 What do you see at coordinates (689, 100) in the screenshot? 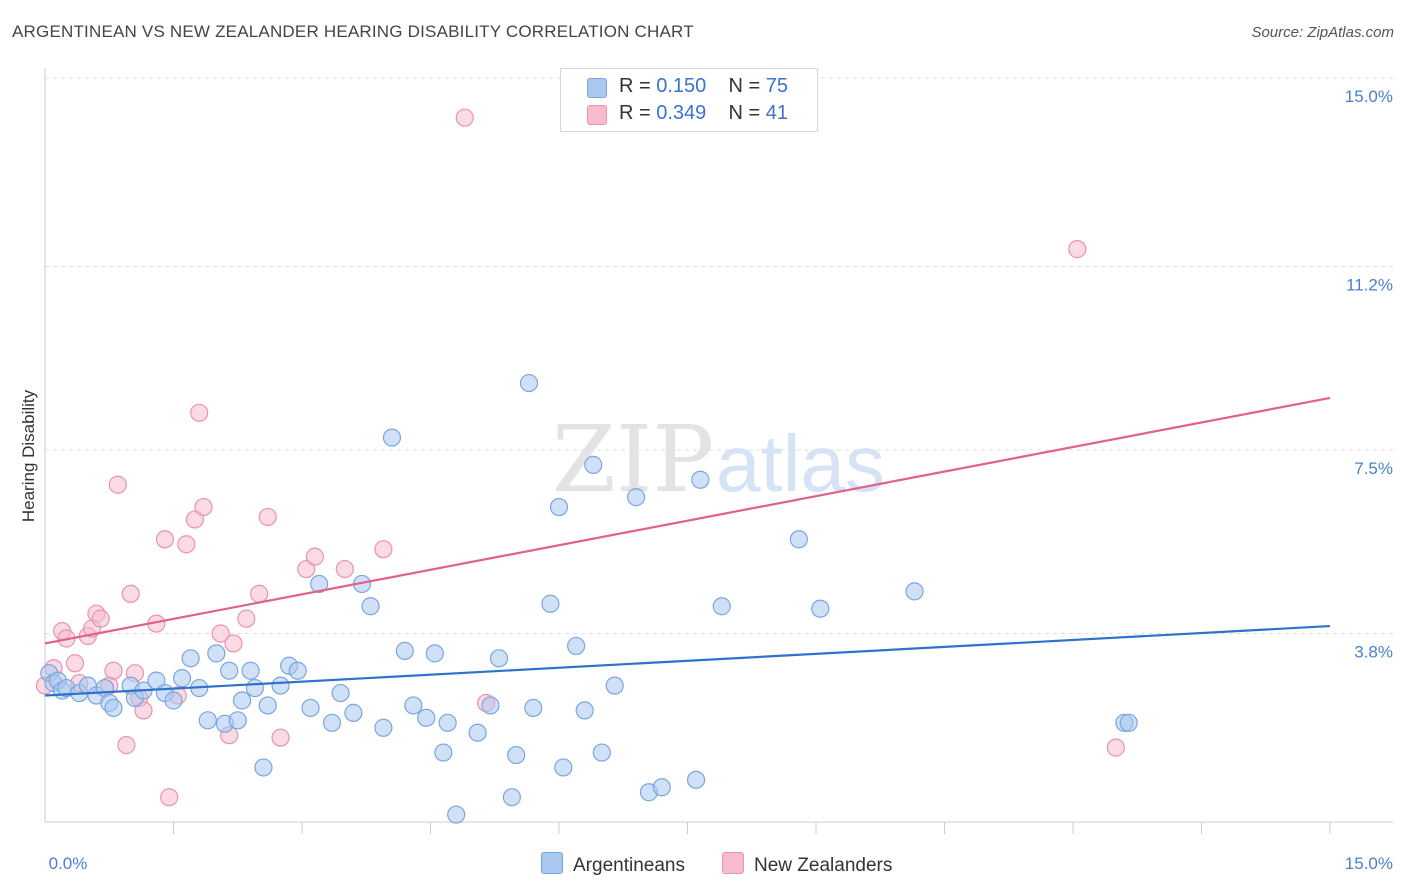
I see `legend: R = 0.150 N = 75 R = 0.349 N = 41` at bounding box center [689, 100].